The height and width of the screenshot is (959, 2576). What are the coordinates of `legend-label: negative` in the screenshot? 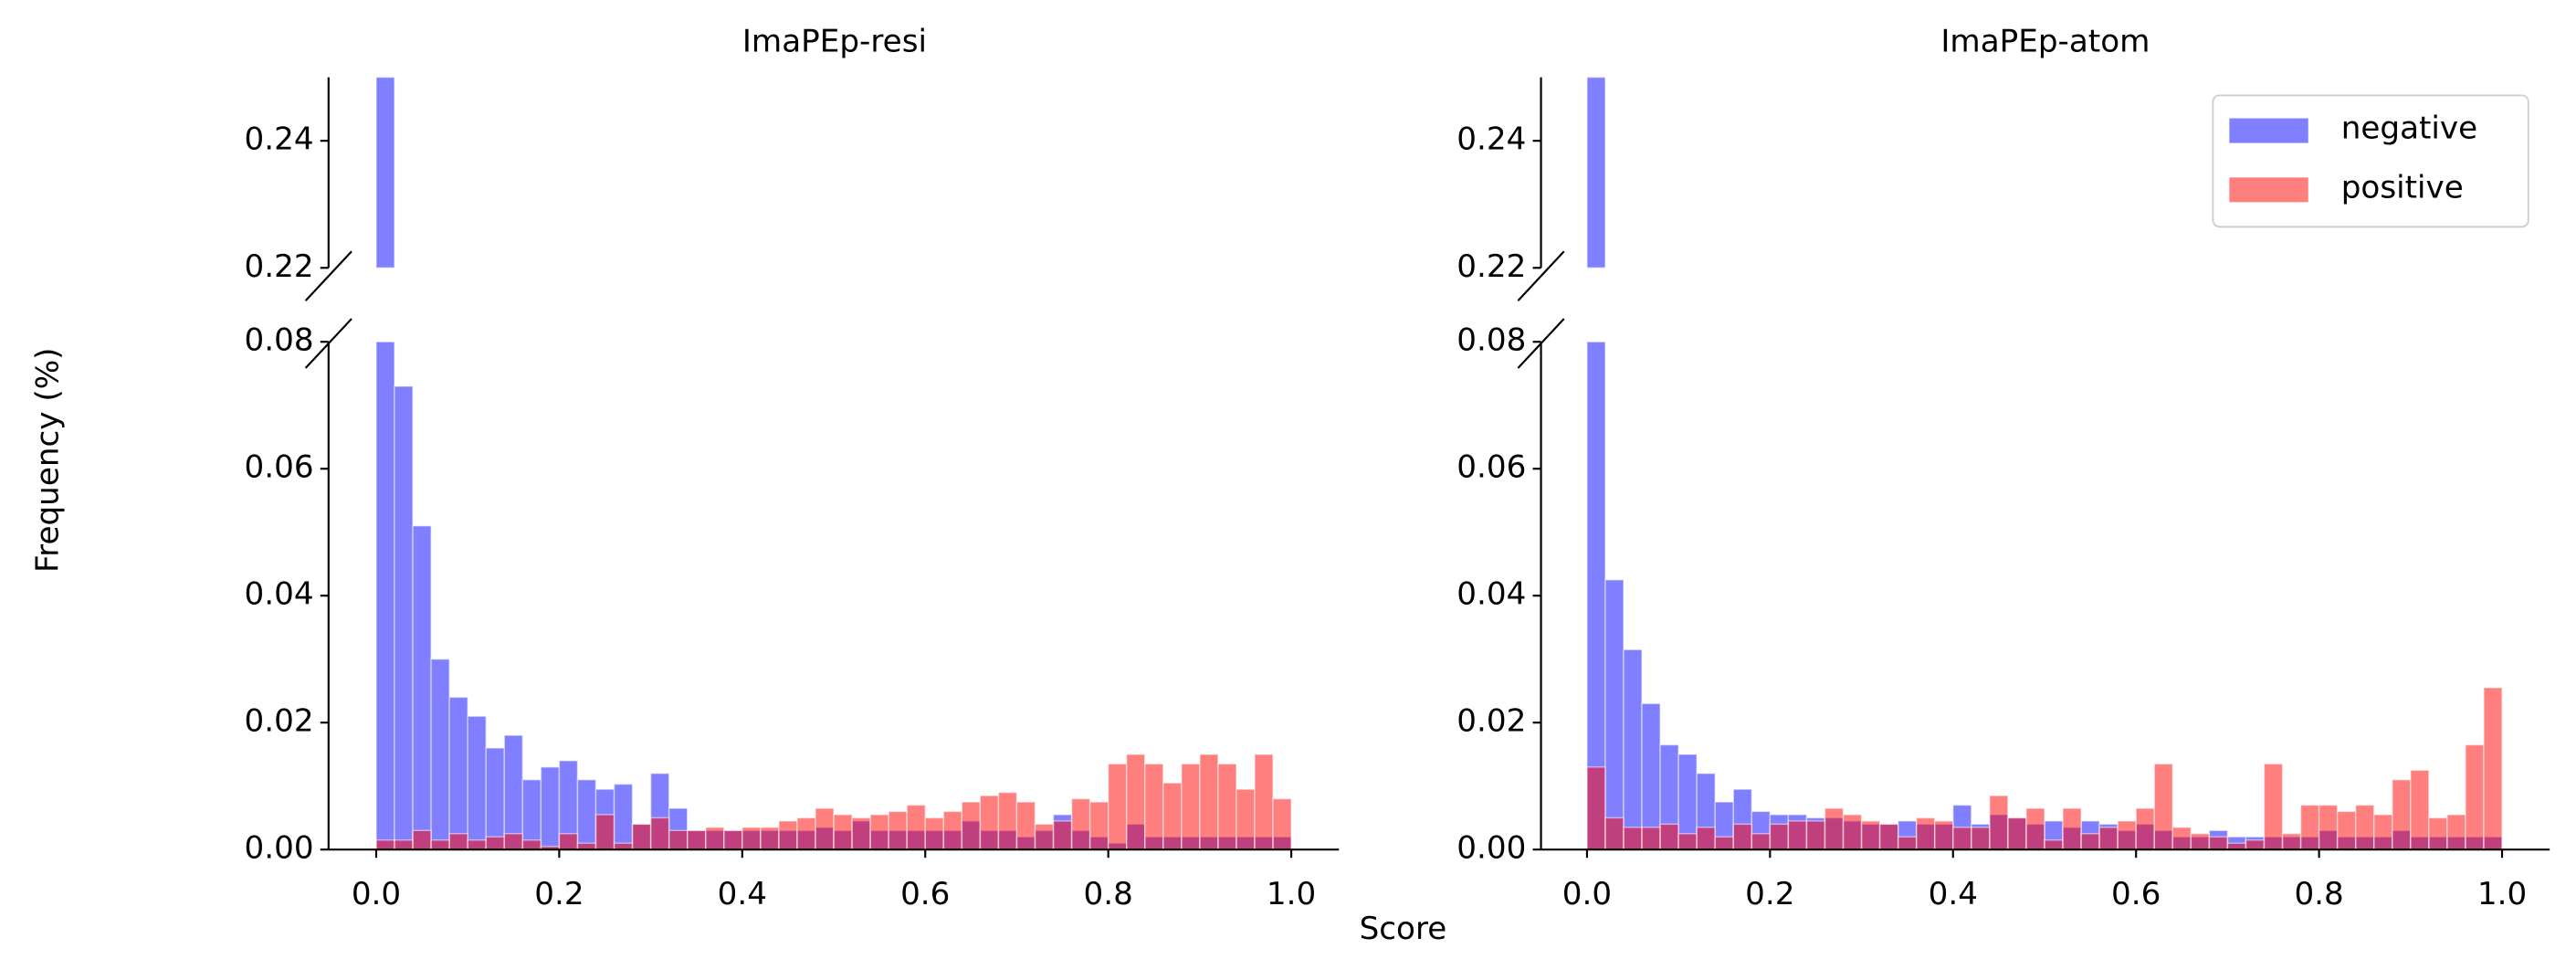 It's located at (2409, 129).